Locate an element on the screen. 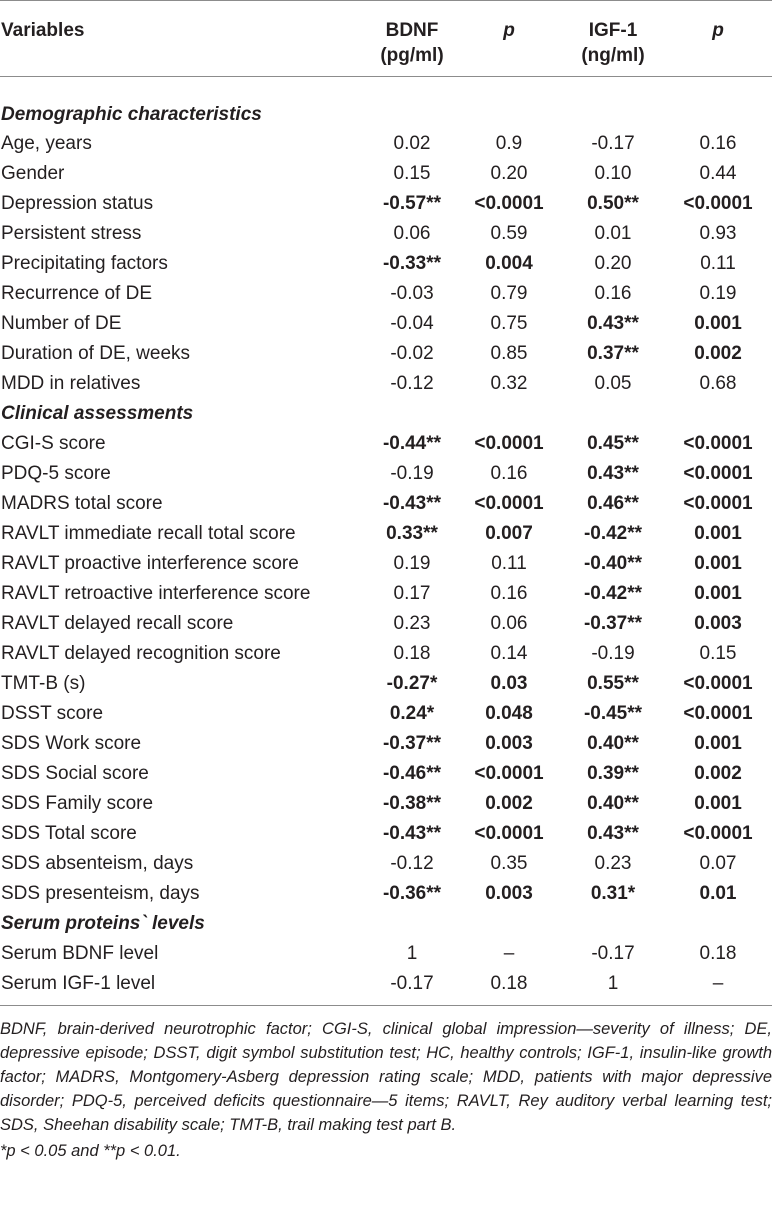 The height and width of the screenshot is (1211, 772). igf1-p-value: 0.18 is located at coordinates (718, 953).